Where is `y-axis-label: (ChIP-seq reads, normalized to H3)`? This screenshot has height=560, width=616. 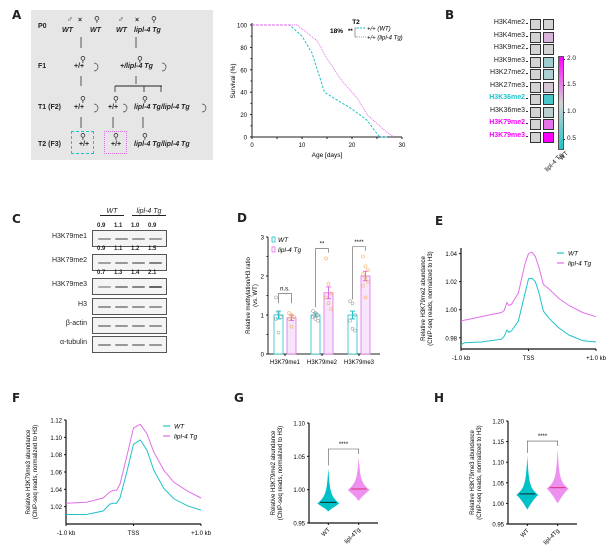 y-axis-label: (ChIP-seq reads, normalized to H3) is located at coordinates (431, 298).